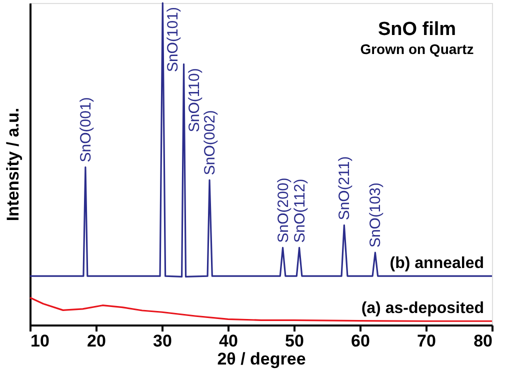 The width and height of the screenshot is (520, 380). What do you see at coordinates (437, 263) in the screenshot?
I see `series-label: (b) annealed` at bounding box center [437, 263].